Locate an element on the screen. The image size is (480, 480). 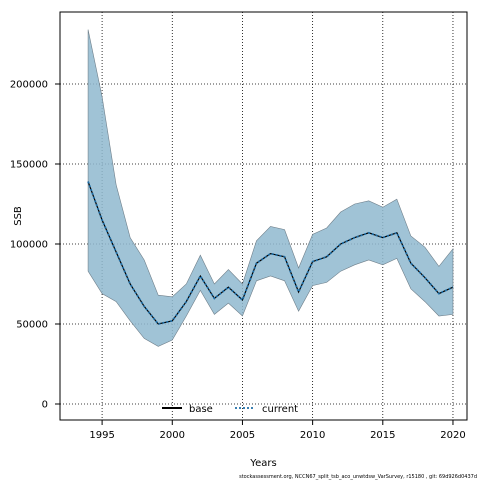
y-tick-label: 200000 is located at coordinates (29, 85).